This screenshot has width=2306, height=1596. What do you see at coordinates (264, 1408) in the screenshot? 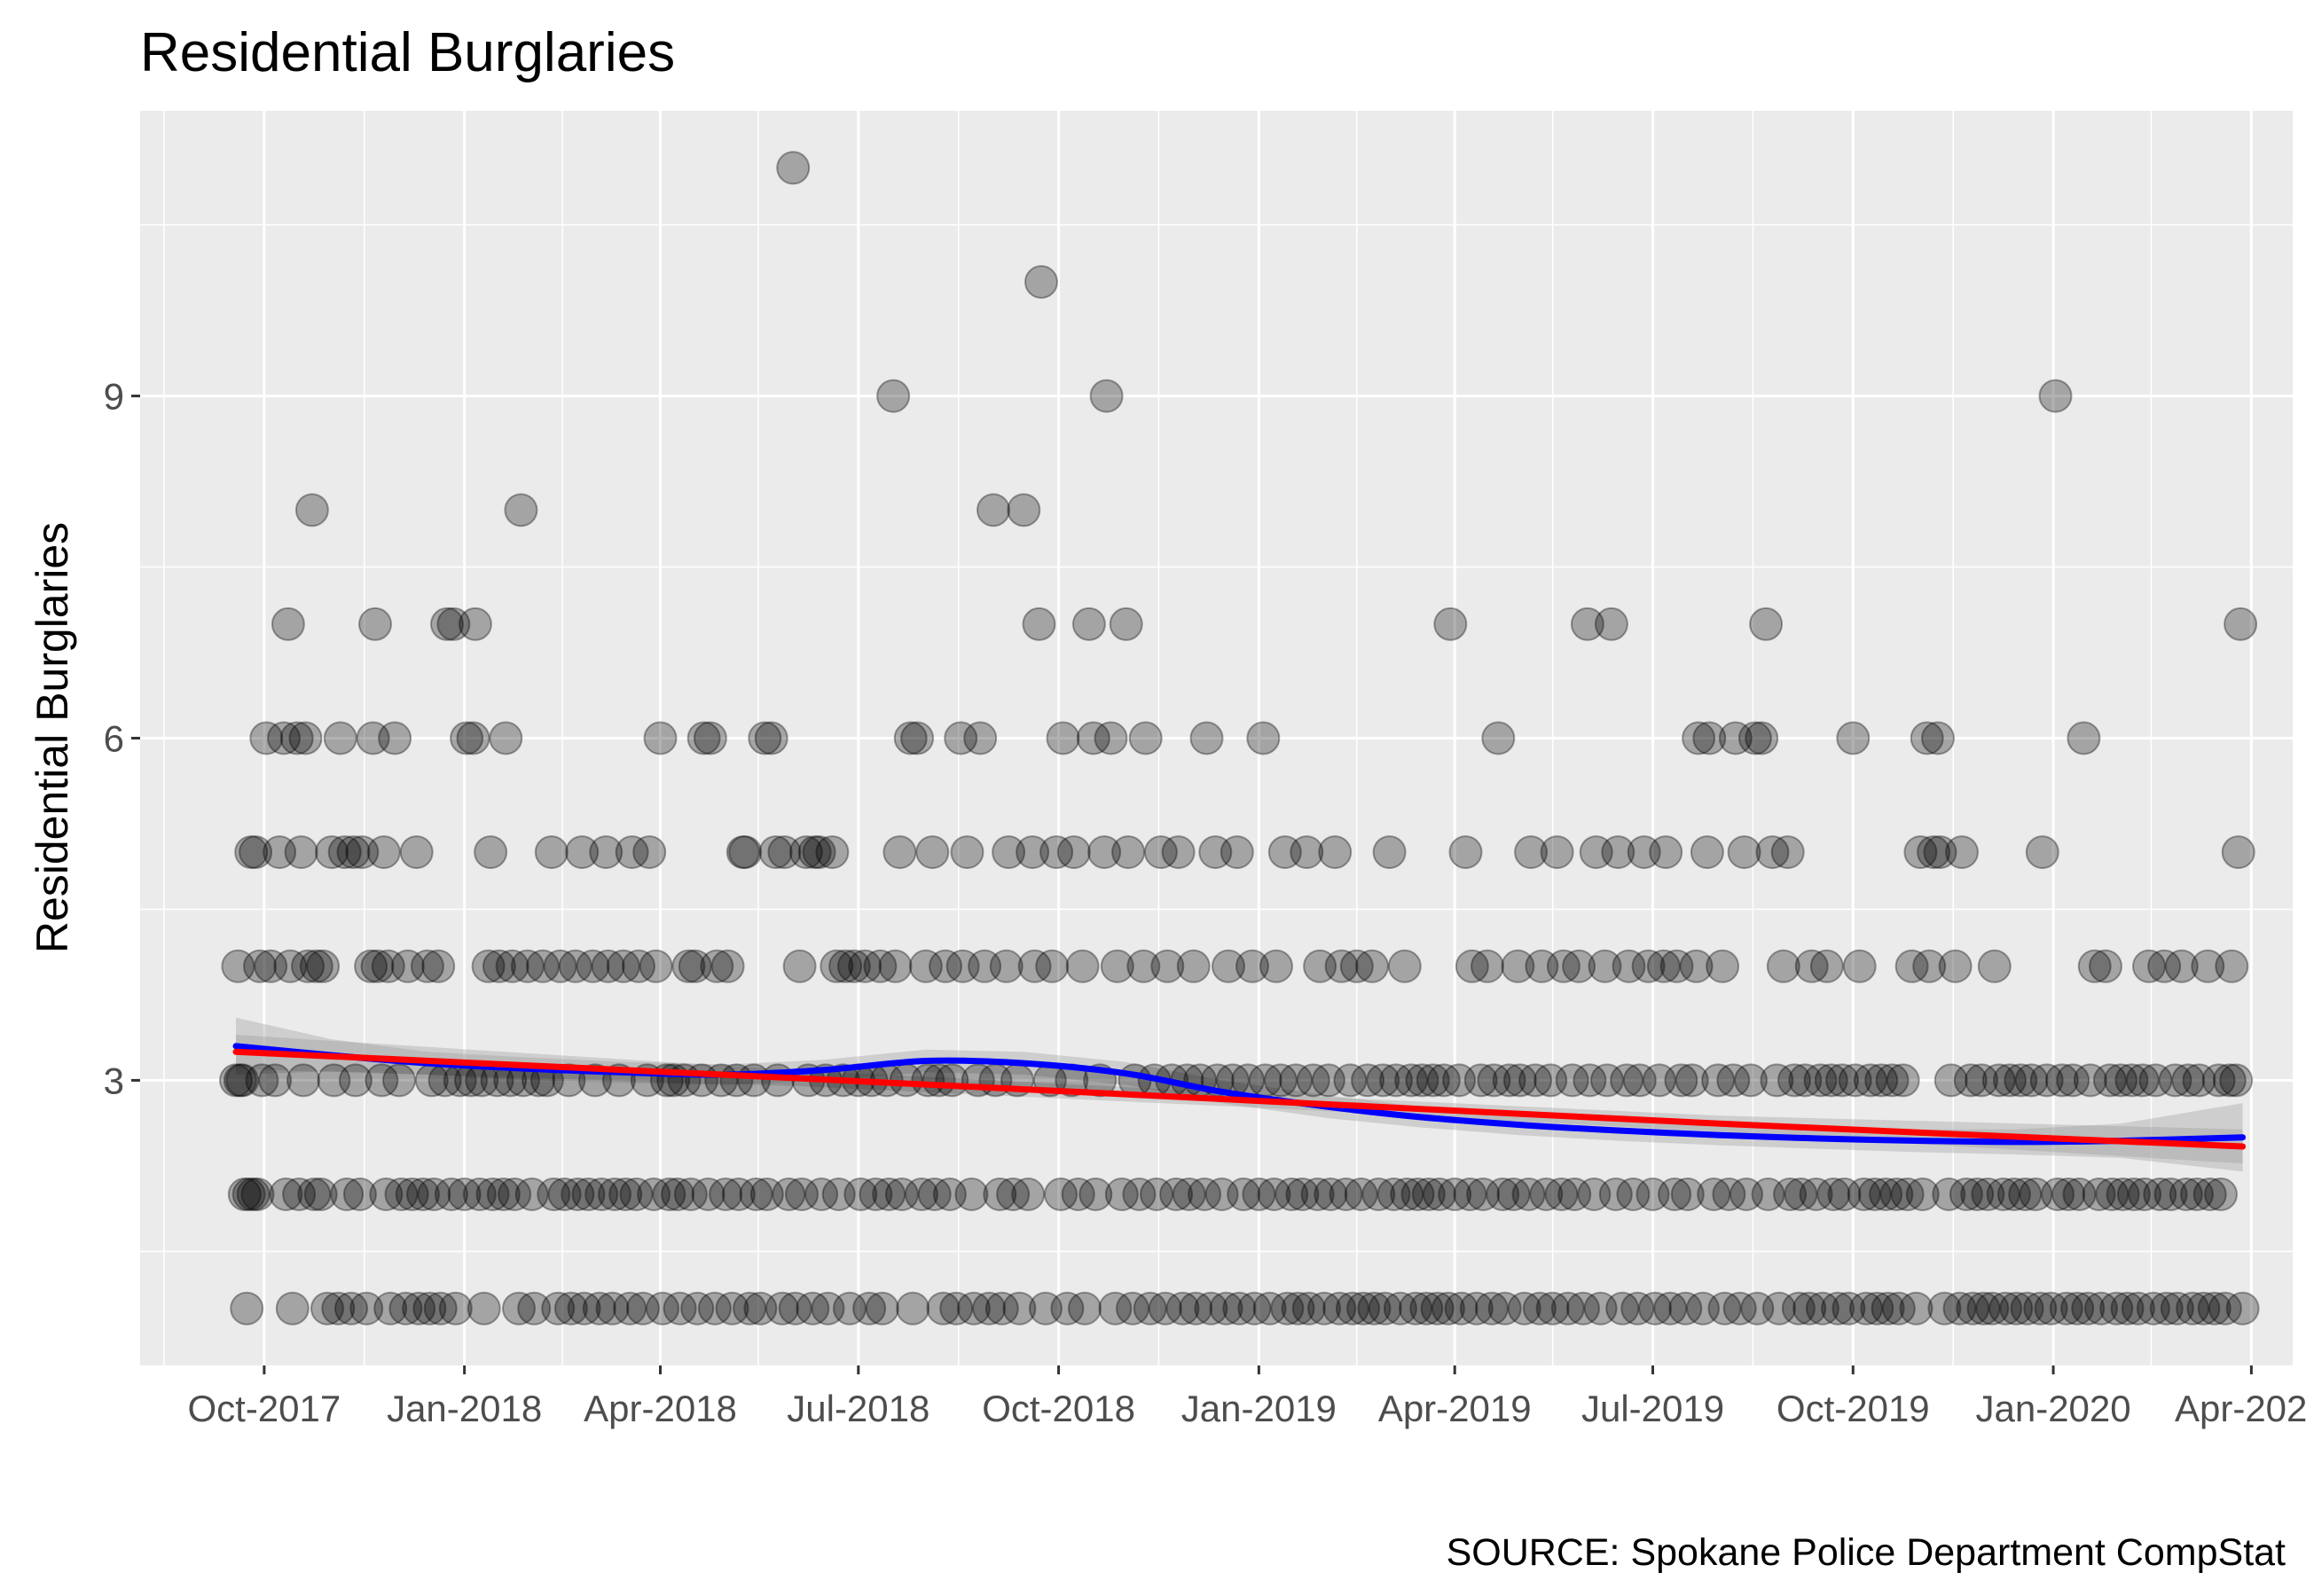
I see `x-tick-label: Oct-2017` at bounding box center [264, 1408].